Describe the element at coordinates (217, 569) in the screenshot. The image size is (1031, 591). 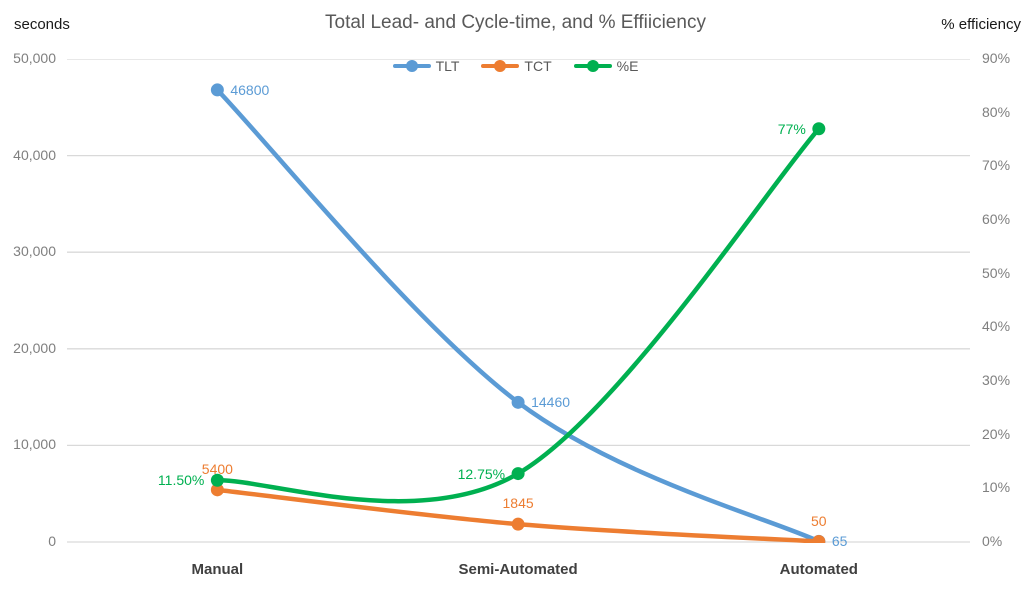
I see `category-label-Manual: Manual` at that location.